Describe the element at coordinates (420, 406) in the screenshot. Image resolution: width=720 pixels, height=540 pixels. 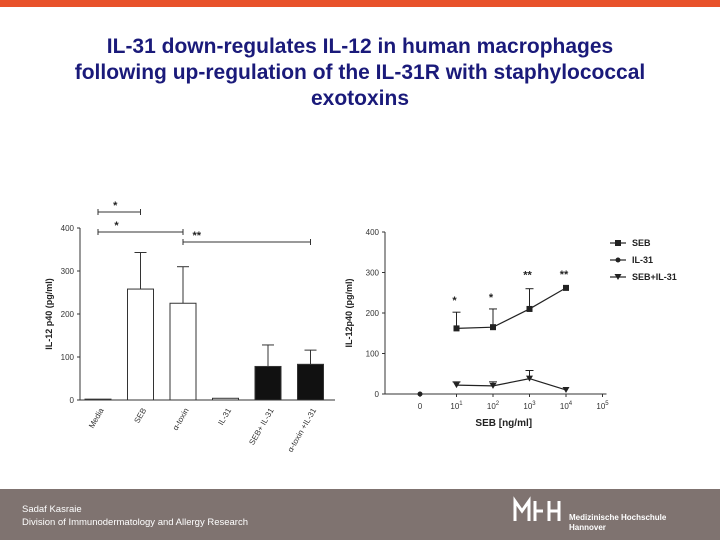
I see `x-tick-label: 0` at that location.